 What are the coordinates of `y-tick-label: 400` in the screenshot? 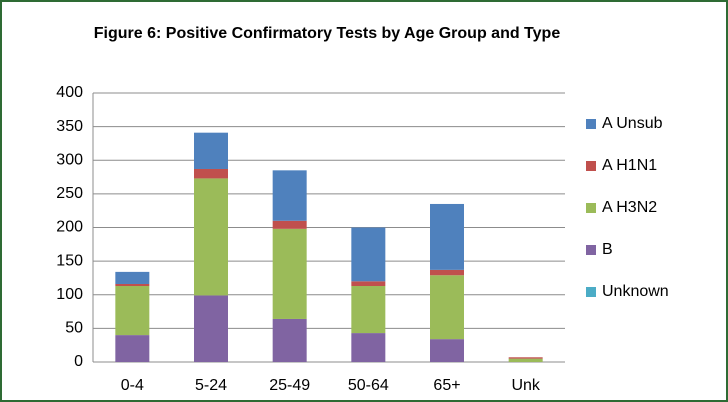 It's located at (69, 92).